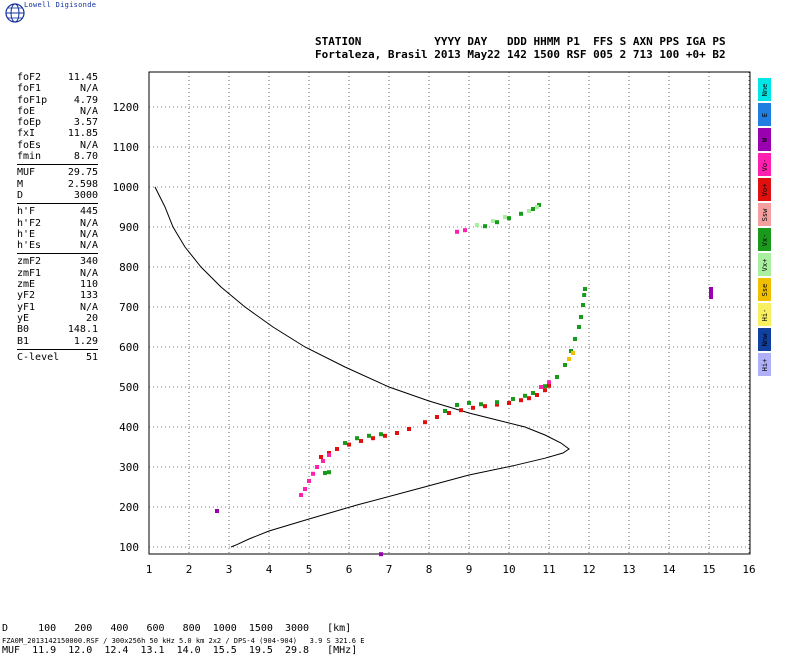 The image size is (800, 667). What do you see at coordinates (57, 184) in the screenshot?
I see `param-row: M 2.598` at bounding box center [57, 184].